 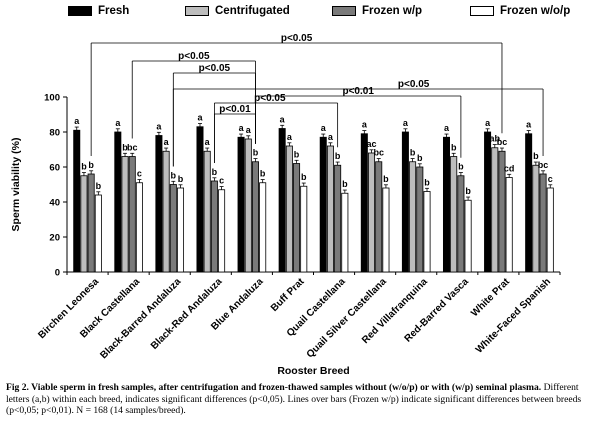 What do you see at coordinates (377, 11) in the screenshot?
I see `legend-item-frozen-wp: Frozen w/p` at bounding box center [377, 11].